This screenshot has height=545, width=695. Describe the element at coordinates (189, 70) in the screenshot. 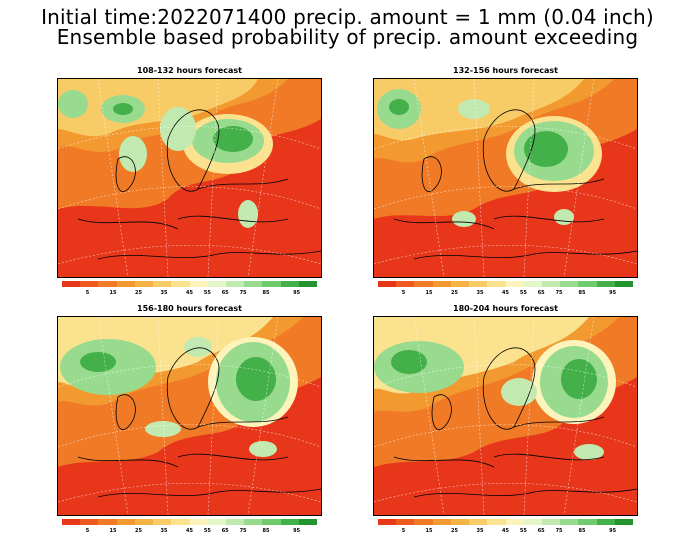

I see `panel-title: 108-132 hours forecast` at that location.